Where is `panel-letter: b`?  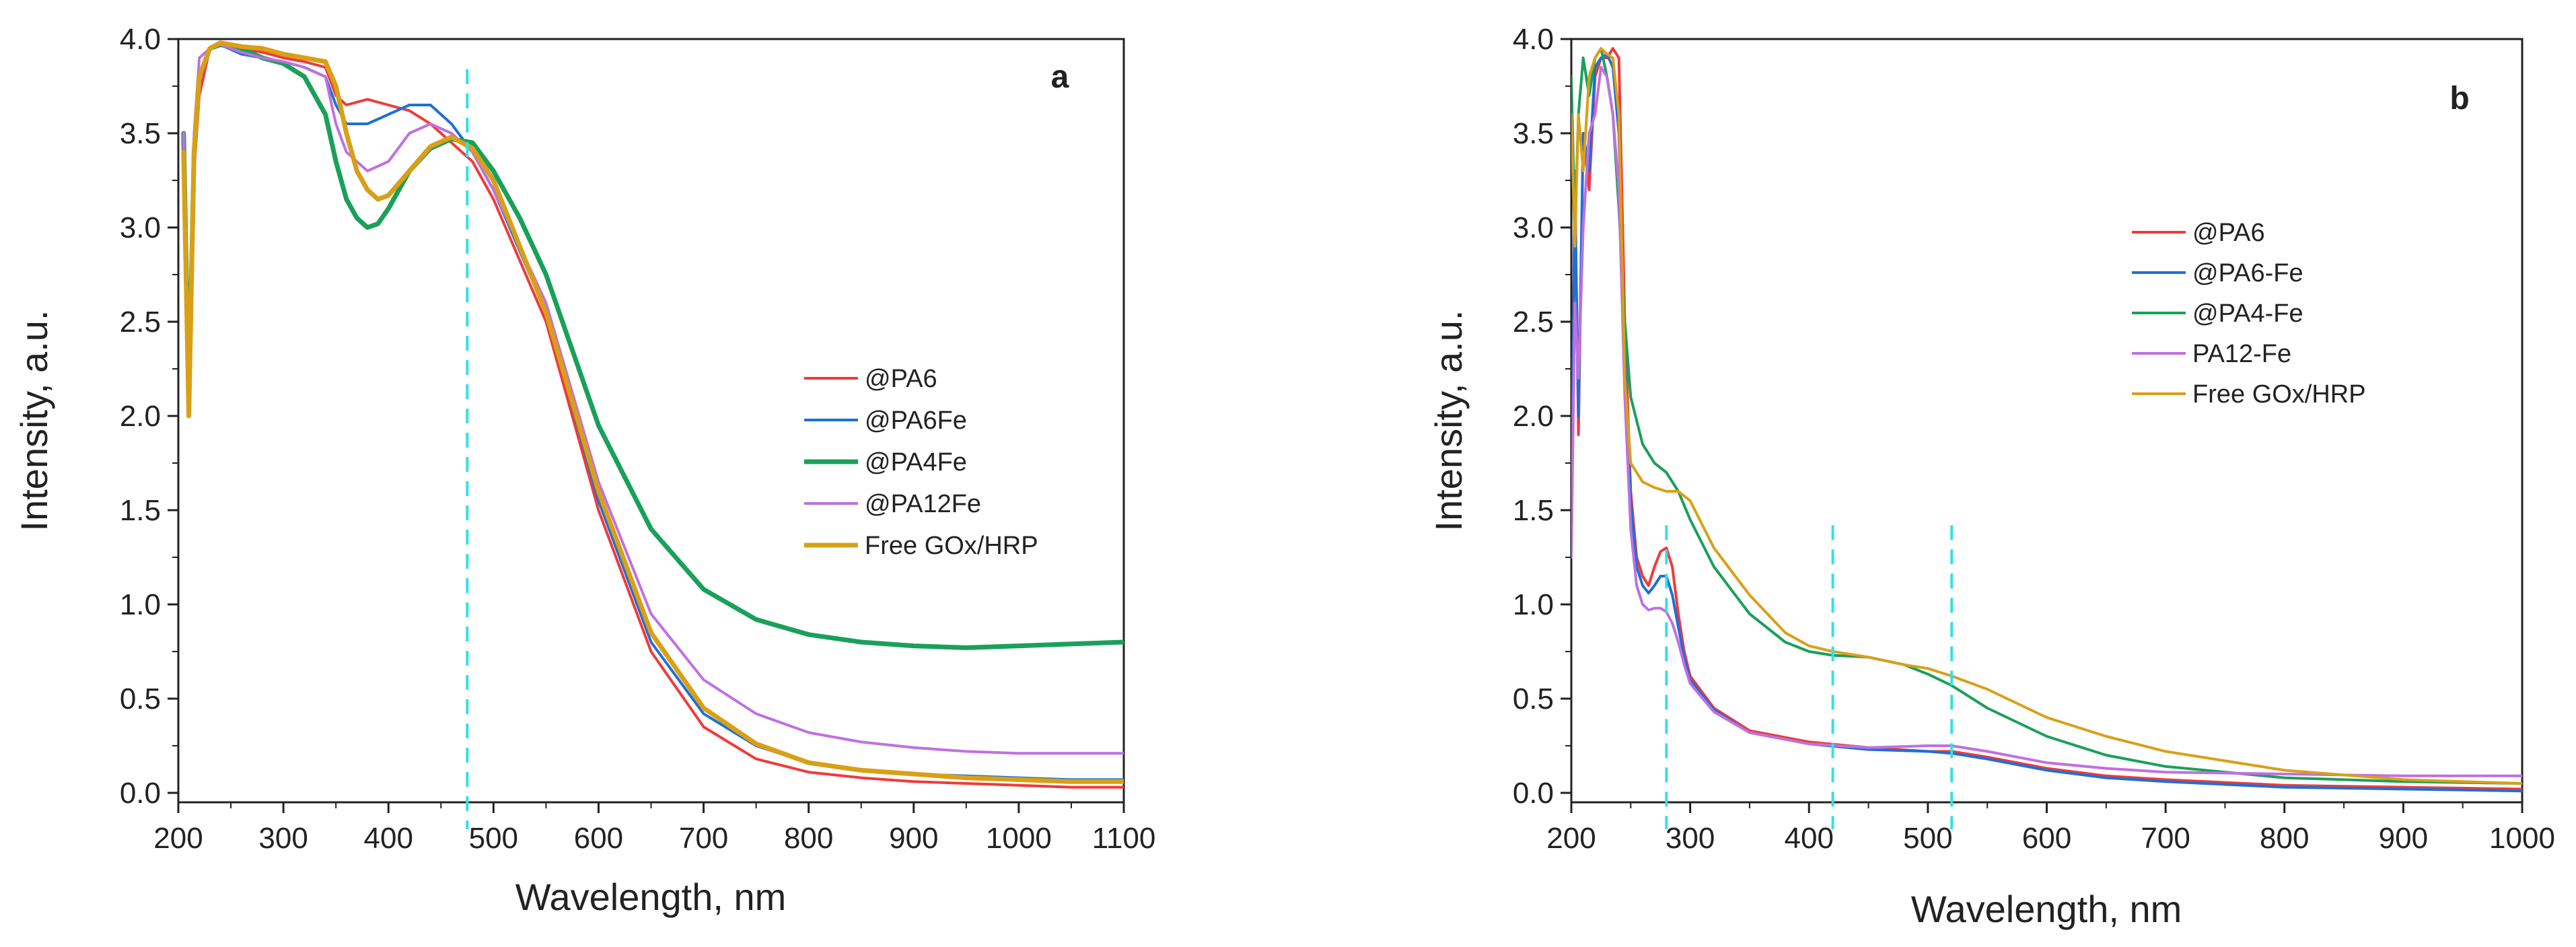 panel-letter: b is located at coordinates (2459, 98).